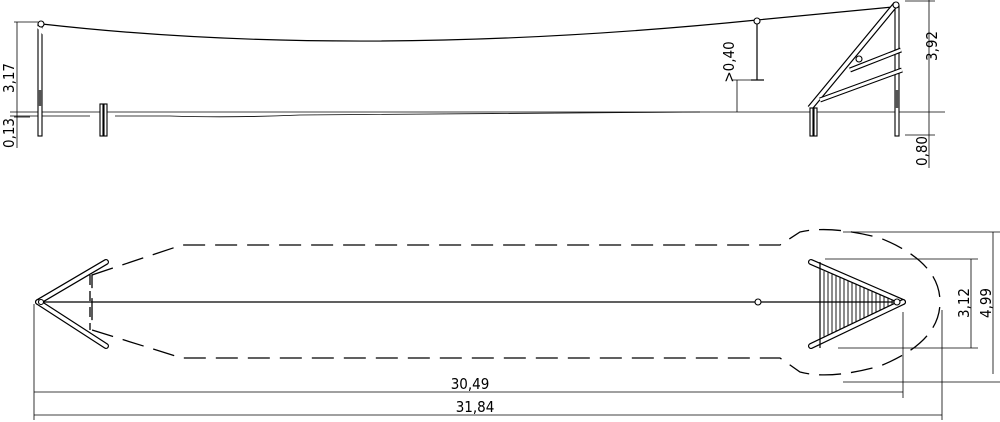  Describe the element at coordinates (757, 21) in the screenshot. I see `trolley` at that location.